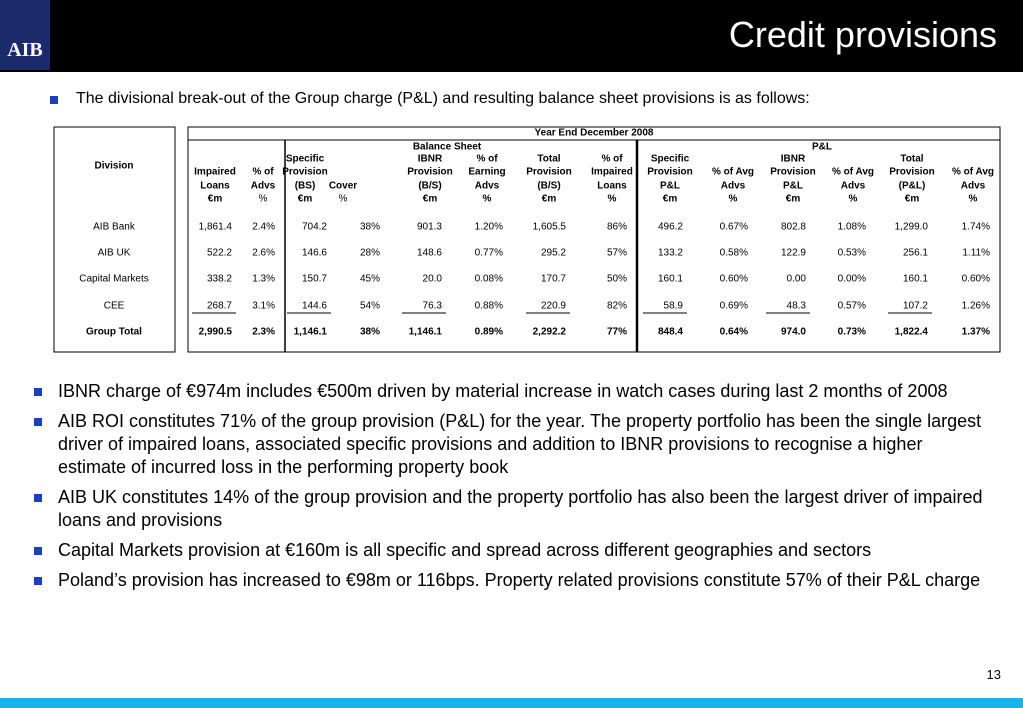 The width and height of the screenshot is (1023, 708). I want to click on table-cell: 1,822.4, so click(912, 332).